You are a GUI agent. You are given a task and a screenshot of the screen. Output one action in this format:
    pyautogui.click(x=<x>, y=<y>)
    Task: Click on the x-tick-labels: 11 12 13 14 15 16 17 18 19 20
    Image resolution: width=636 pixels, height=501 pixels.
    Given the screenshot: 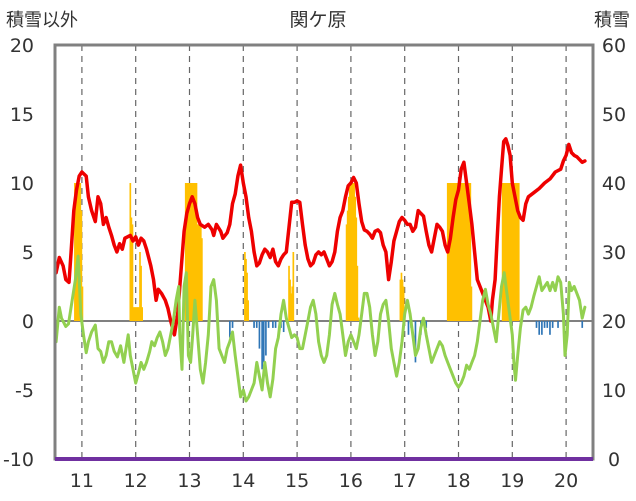 What is the action you would take?
    pyautogui.click(x=324, y=481)
    